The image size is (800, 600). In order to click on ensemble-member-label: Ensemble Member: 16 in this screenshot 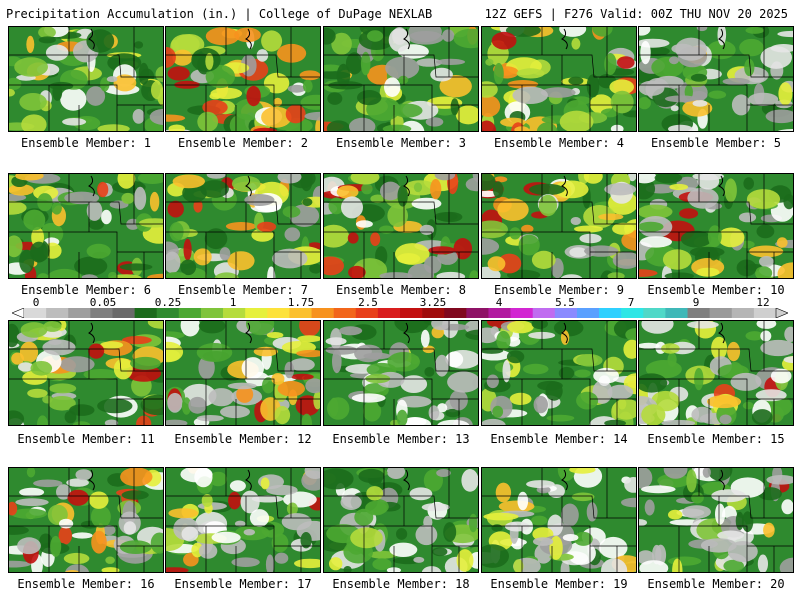, I will do `click(86, 584)`.